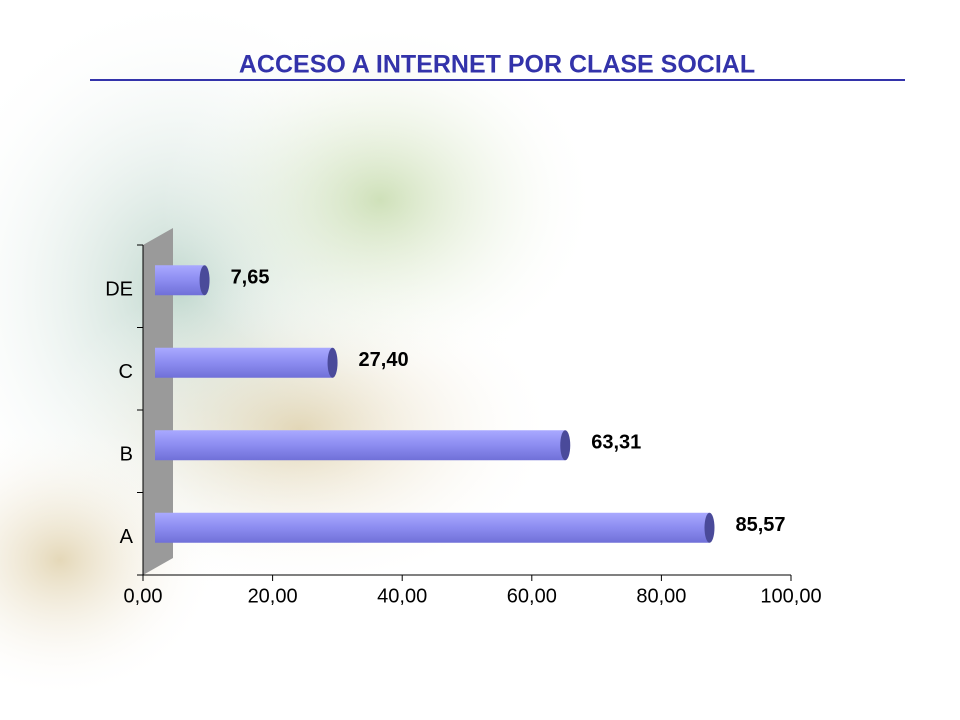 The width and height of the screenshot is (960, 720). What do you see at coordinates (158, 401) in the screenshot?
I see `chart-wall` at bounding box center [158, 401].